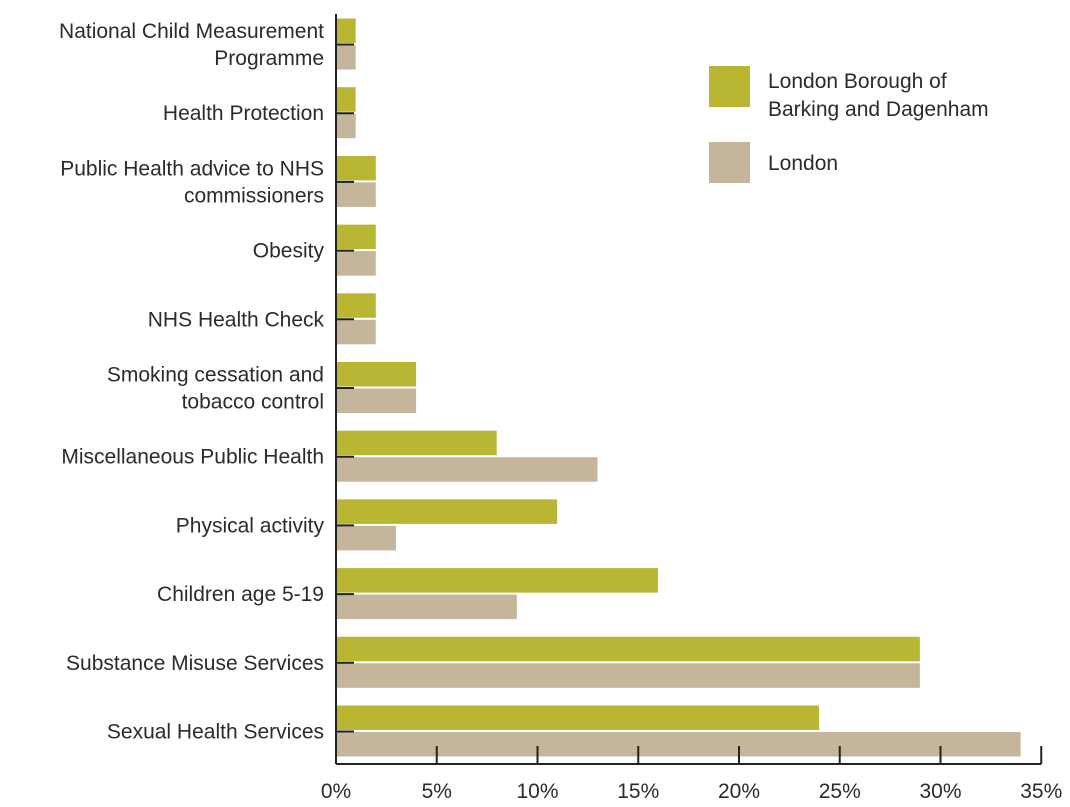  Describe the element at coordinates (691, 774) in the screenshot. I see `x-axis-ticks: 0% 5% 10% 15% 20% 25% 30% 35%` at that location.